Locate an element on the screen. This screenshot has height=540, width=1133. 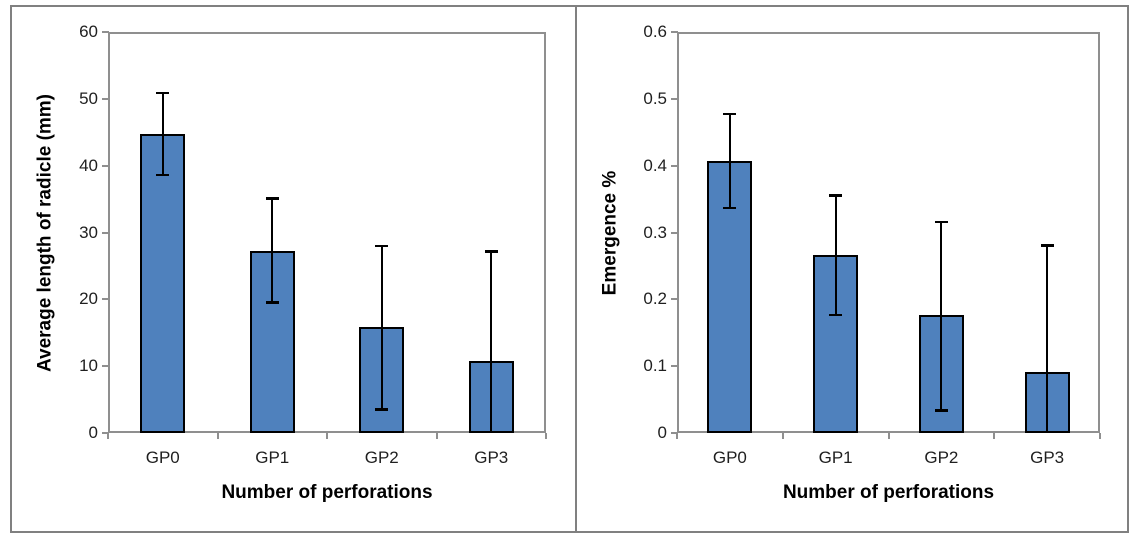
y-tick-label: 30 is located at coordinates (88, 232).